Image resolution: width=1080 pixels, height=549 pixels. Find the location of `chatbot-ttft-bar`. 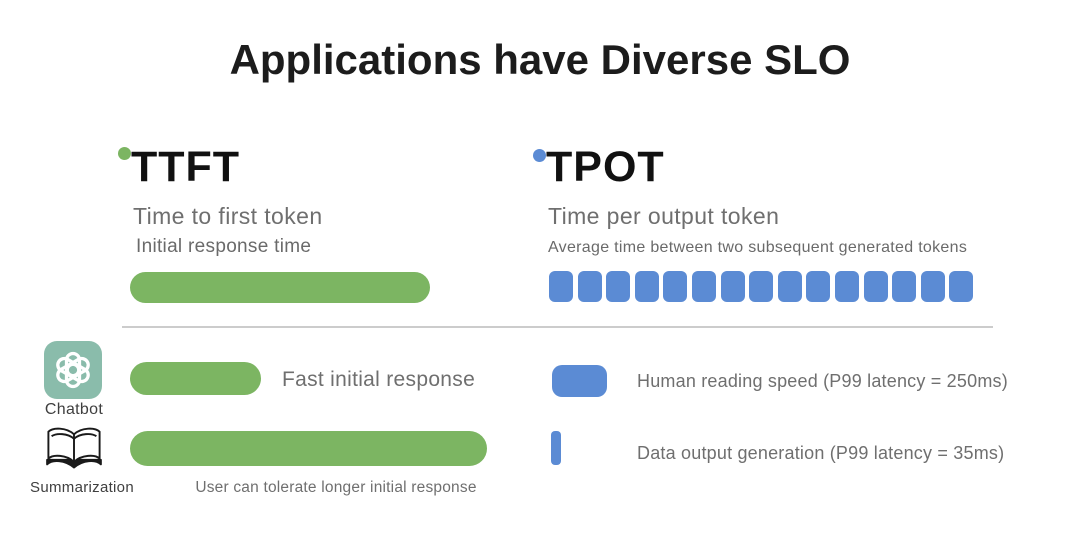

chatbot-ttft-bar is located at coordinates (195, 378).